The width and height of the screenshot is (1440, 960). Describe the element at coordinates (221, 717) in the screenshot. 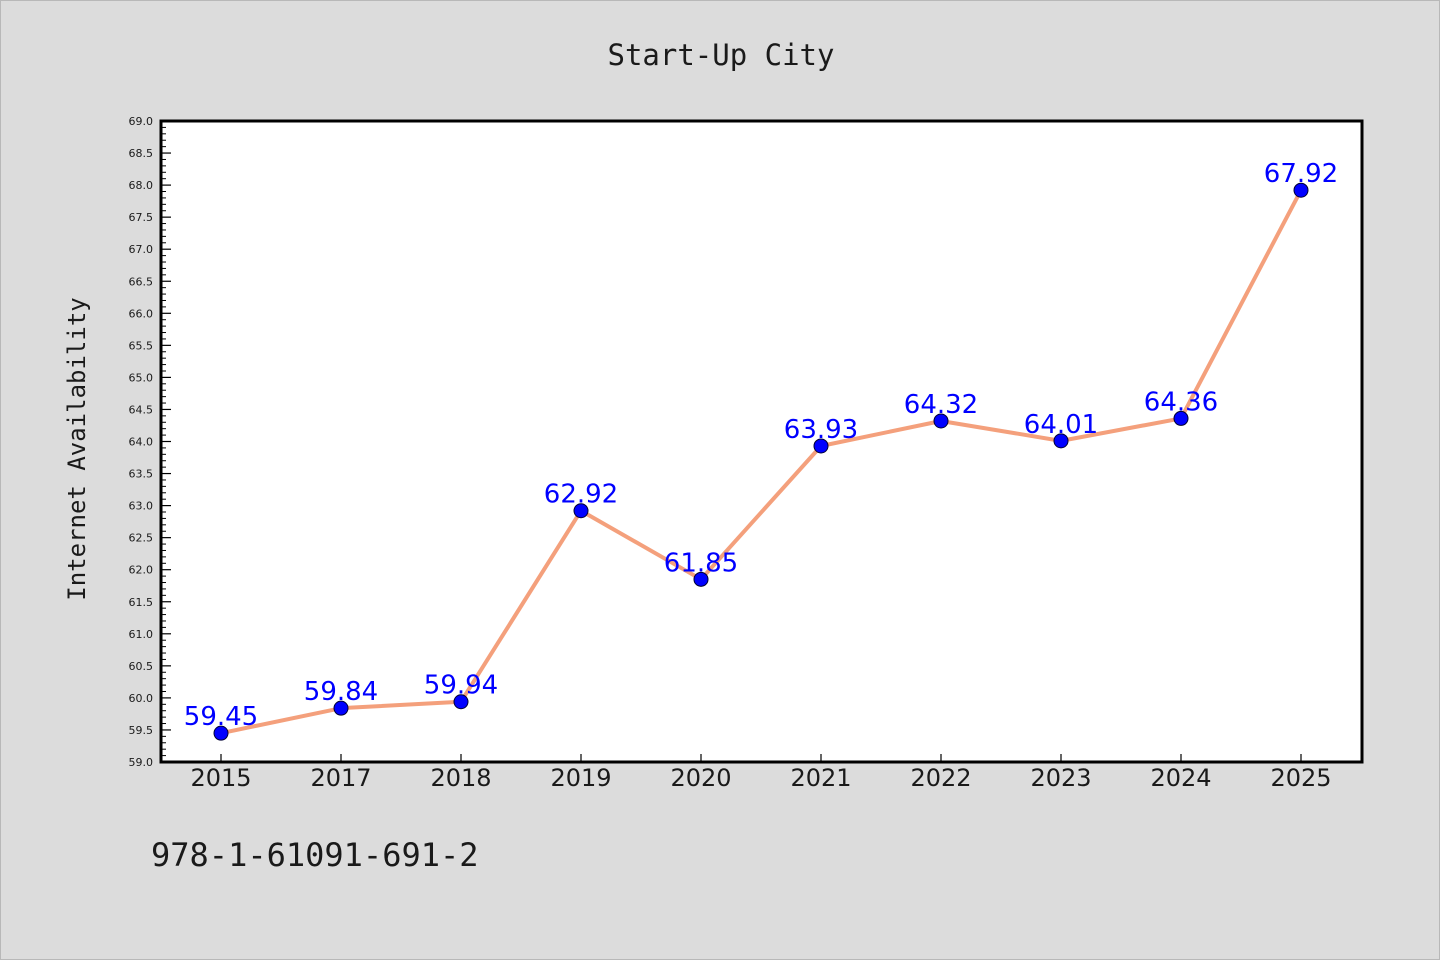

I see `data-label: 59.45` at that location.